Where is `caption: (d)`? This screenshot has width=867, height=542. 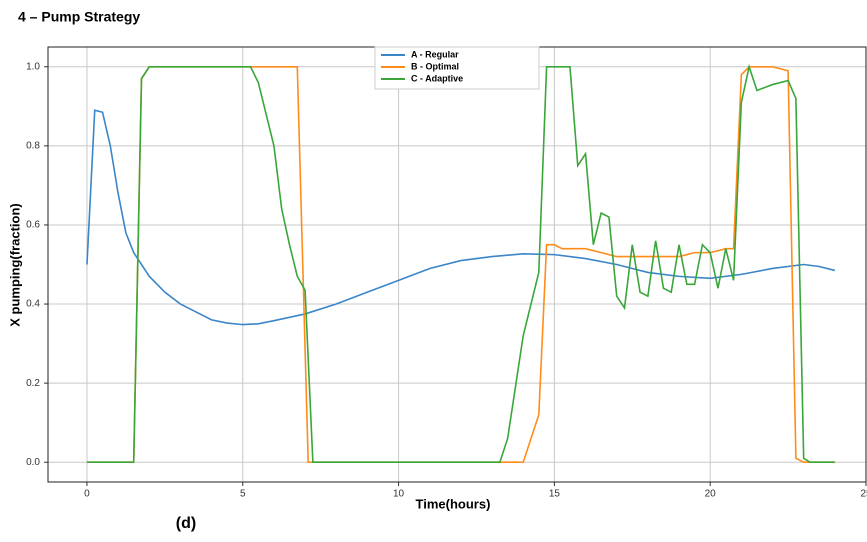
caption: (d) is located at coordinates (186, 523).